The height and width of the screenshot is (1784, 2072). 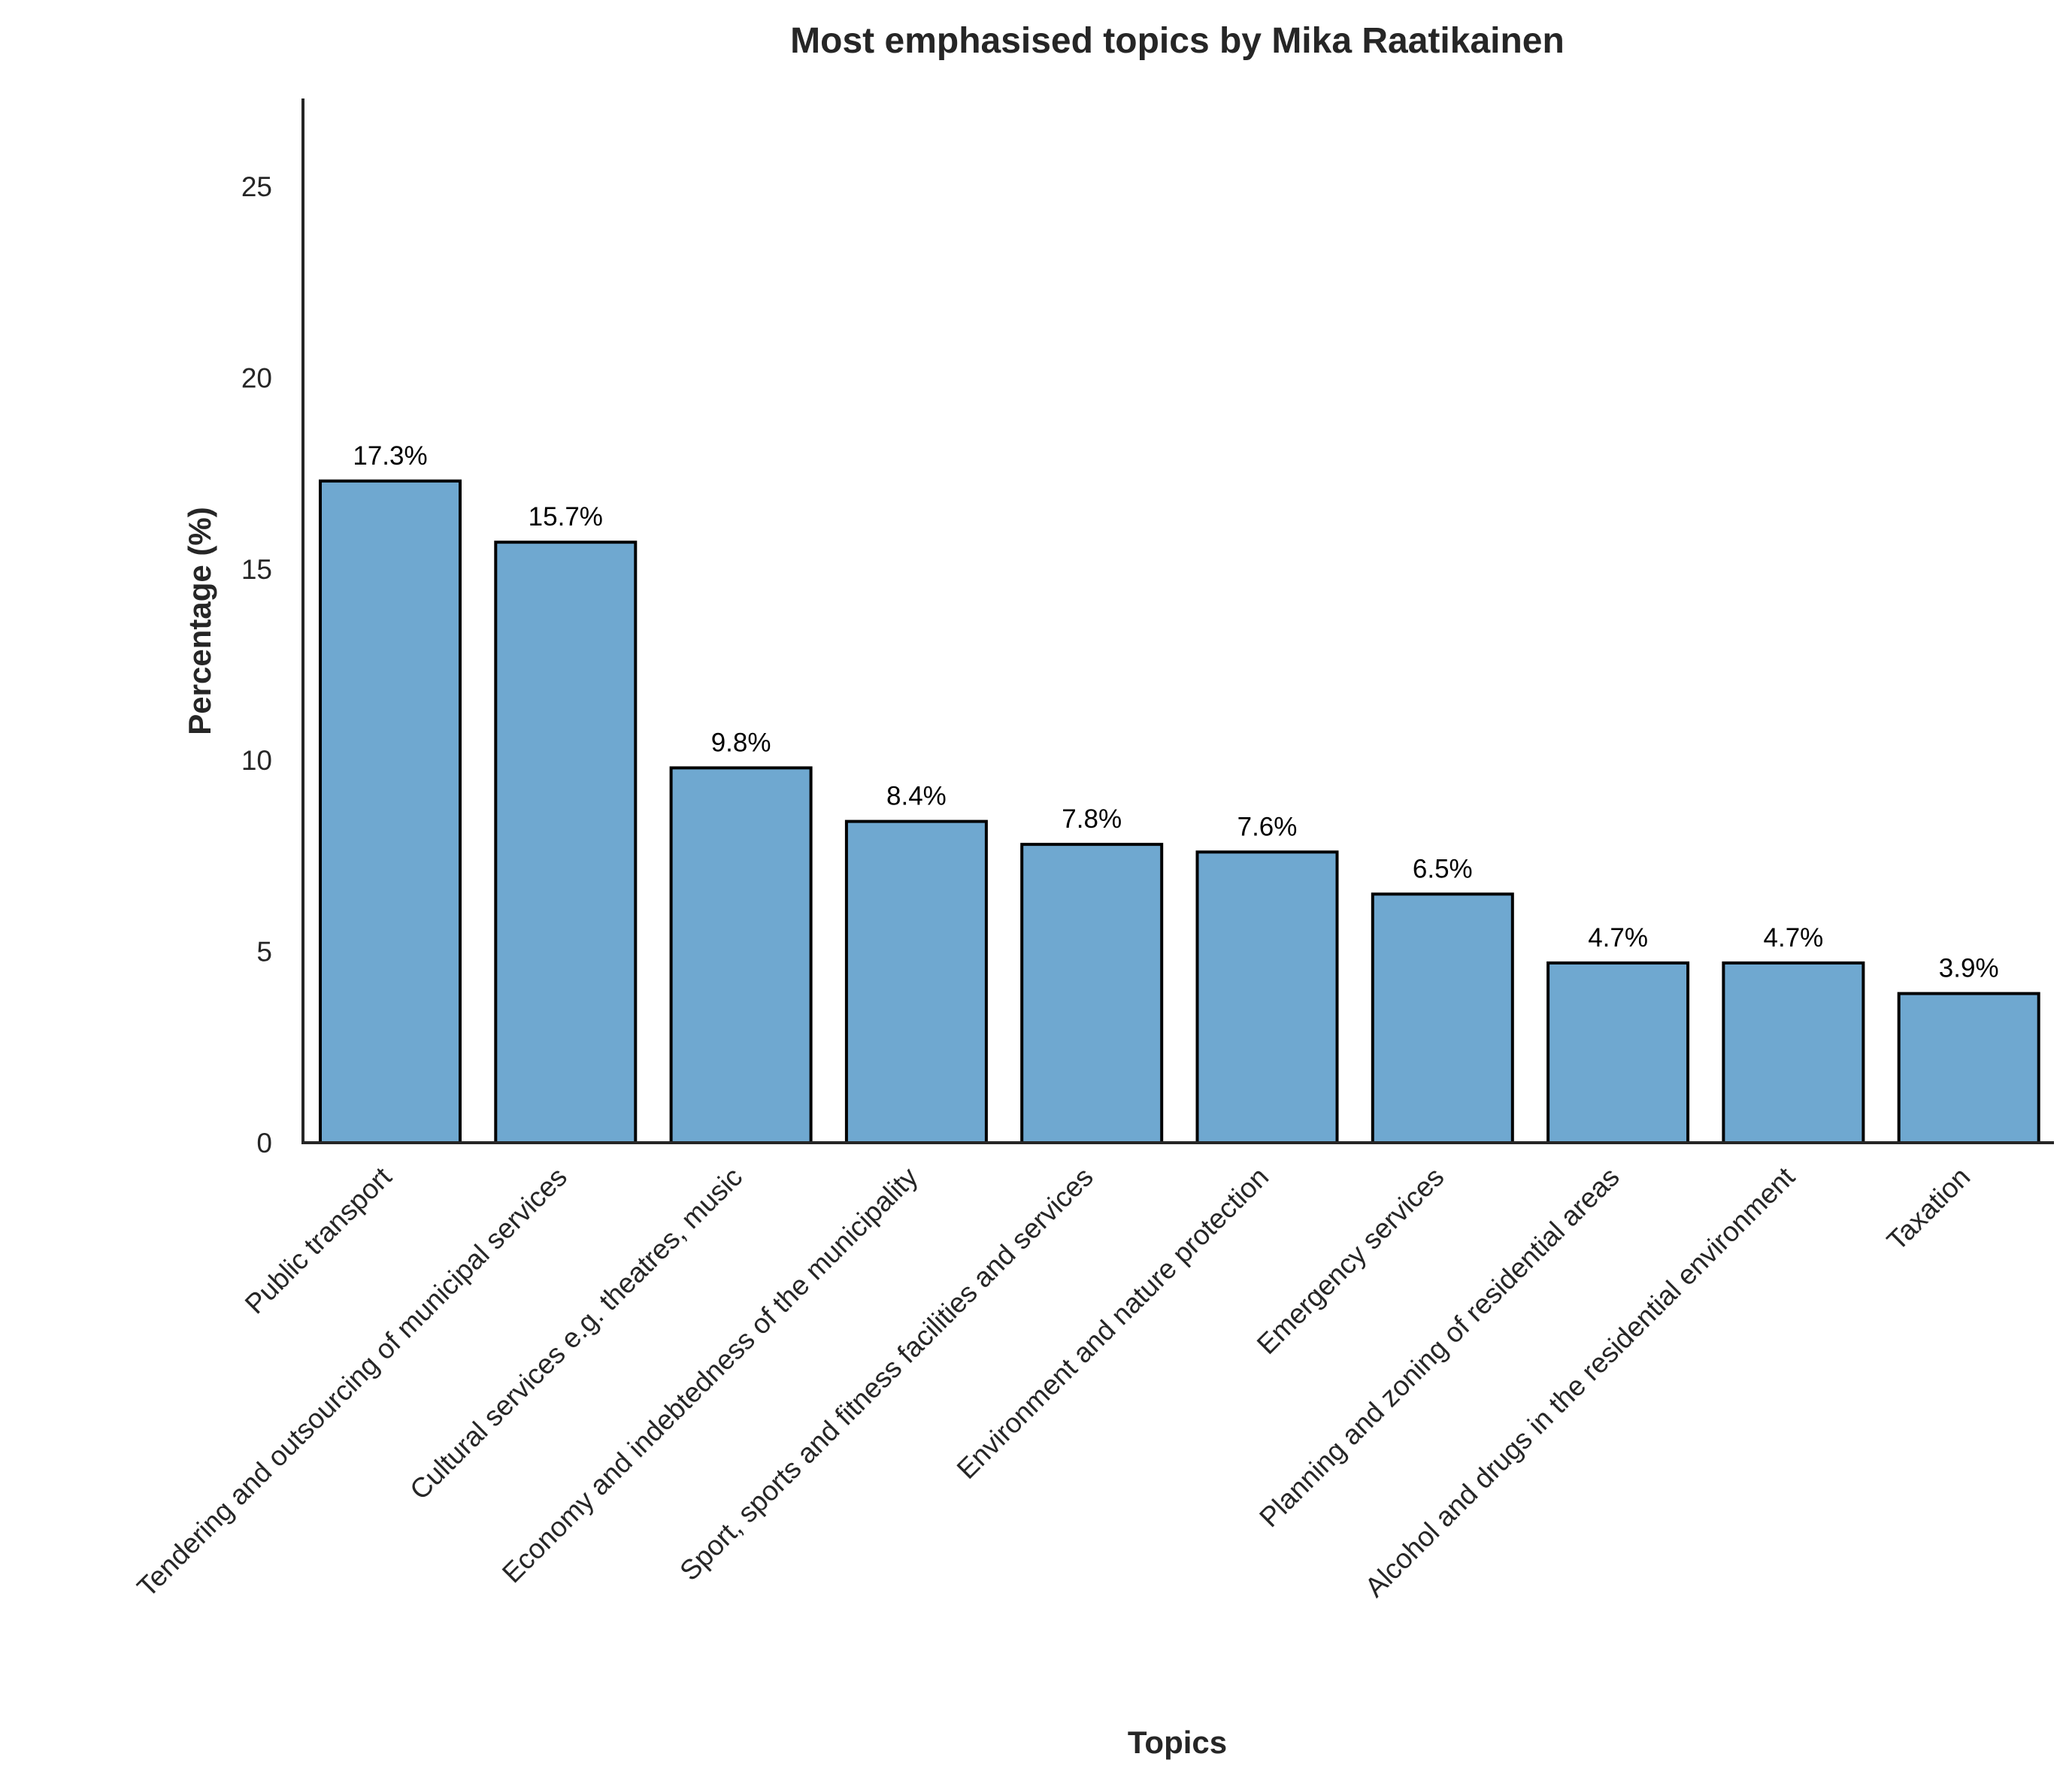 I want to click on x-tick-label: Emergency services, so click(x=1350, y=1261).